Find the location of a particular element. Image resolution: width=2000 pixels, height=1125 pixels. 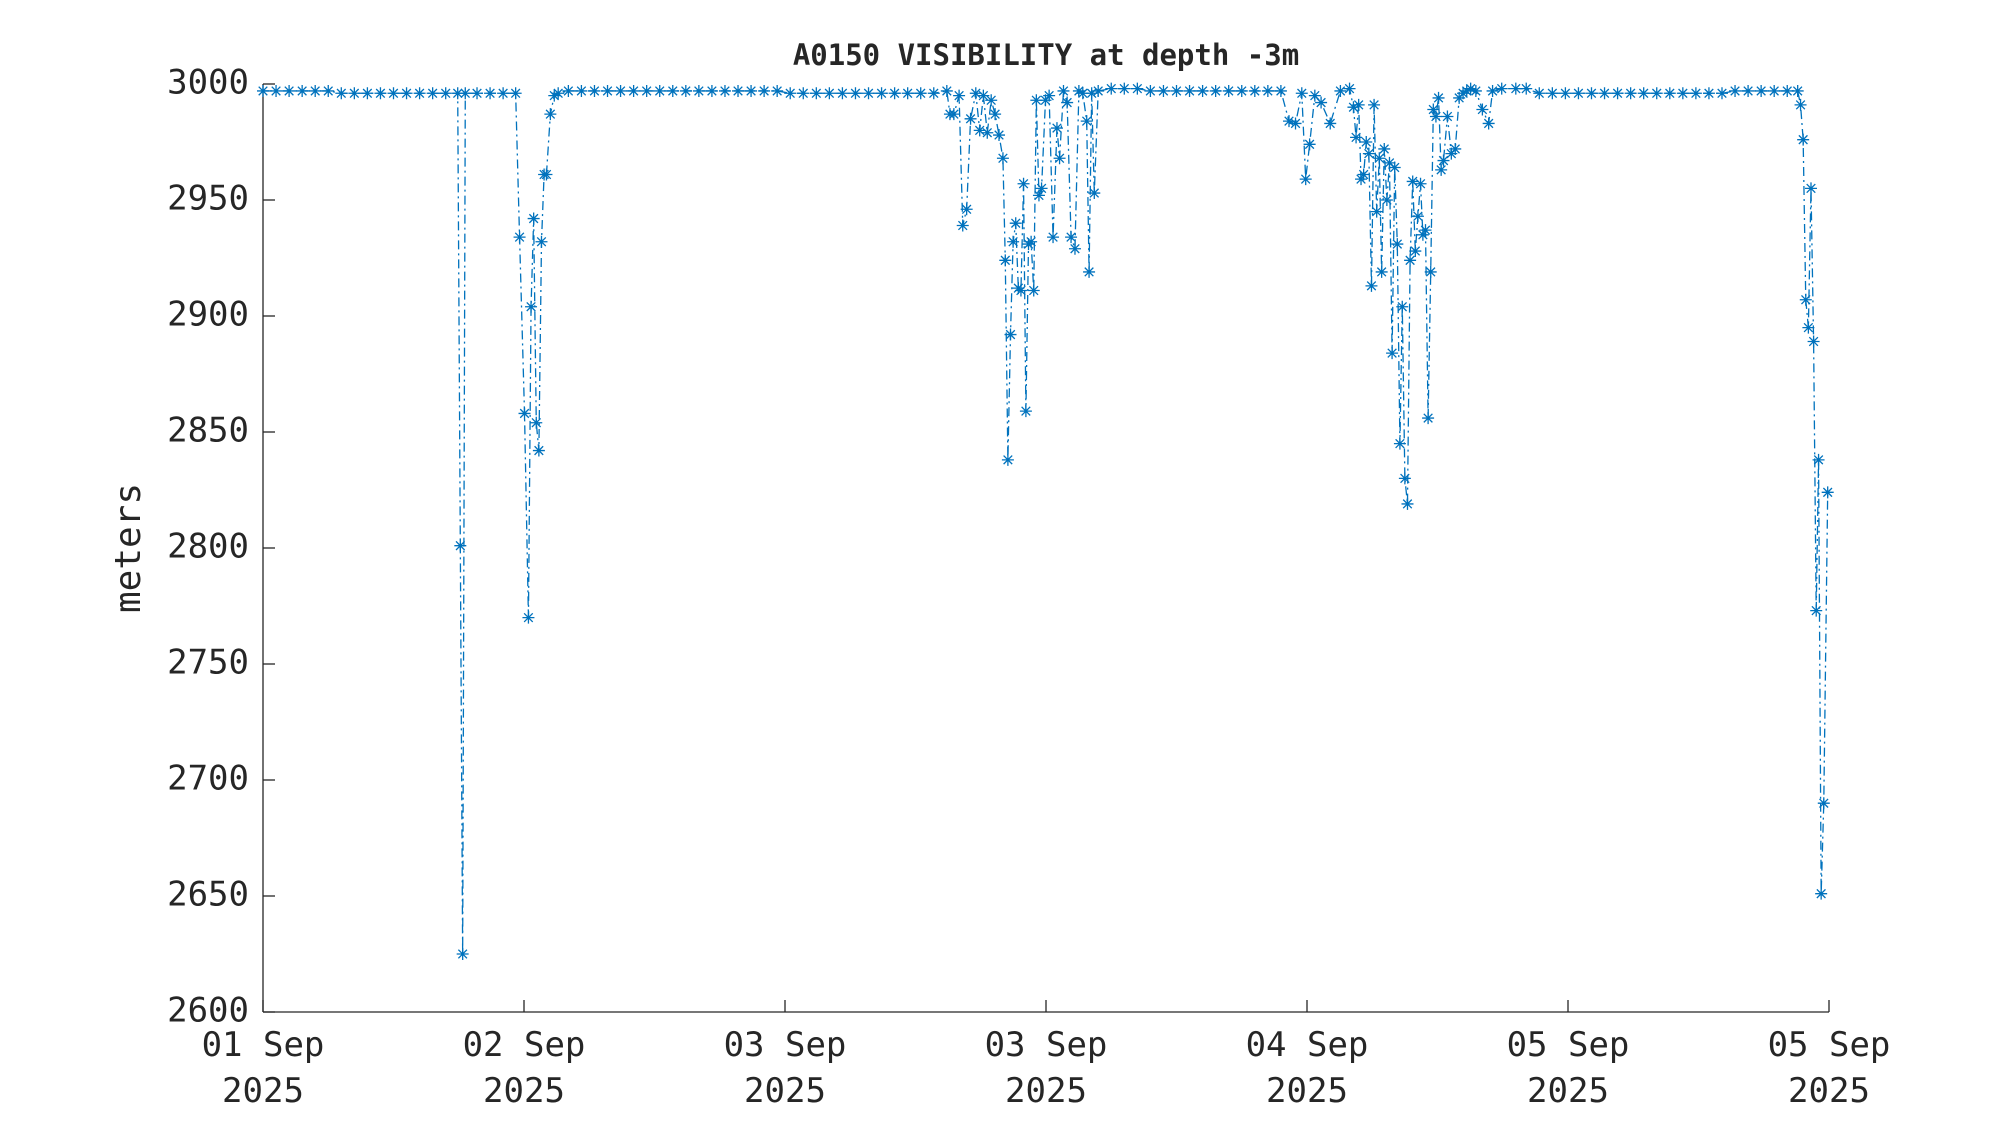

x-tick-label: 01 Sep 2025 is located at coordinates (263, 1068).